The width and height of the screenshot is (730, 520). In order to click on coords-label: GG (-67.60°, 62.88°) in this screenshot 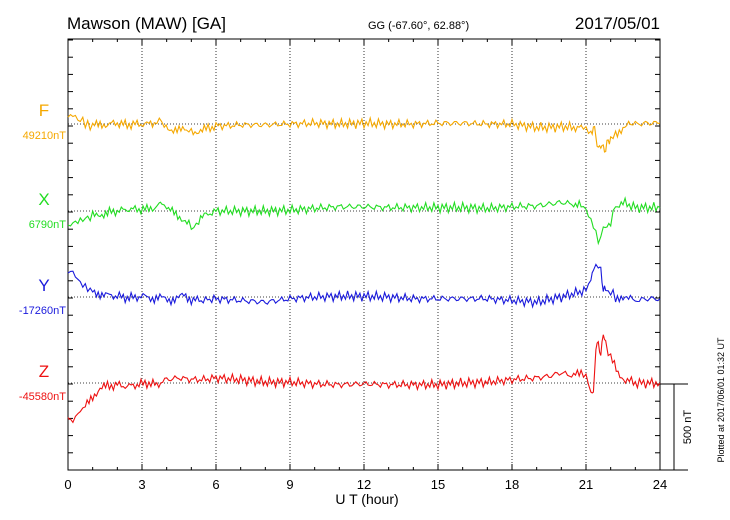, I will do `click(418, 26)`.